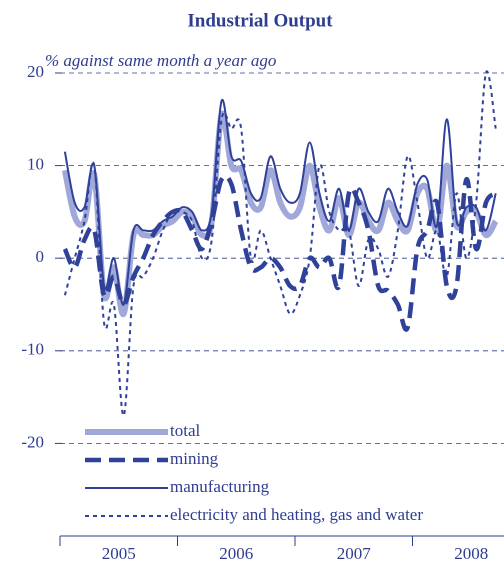  Describe the element at coordinates (194, 458) in the screenshot. I see `legend-label: mining` at that location.